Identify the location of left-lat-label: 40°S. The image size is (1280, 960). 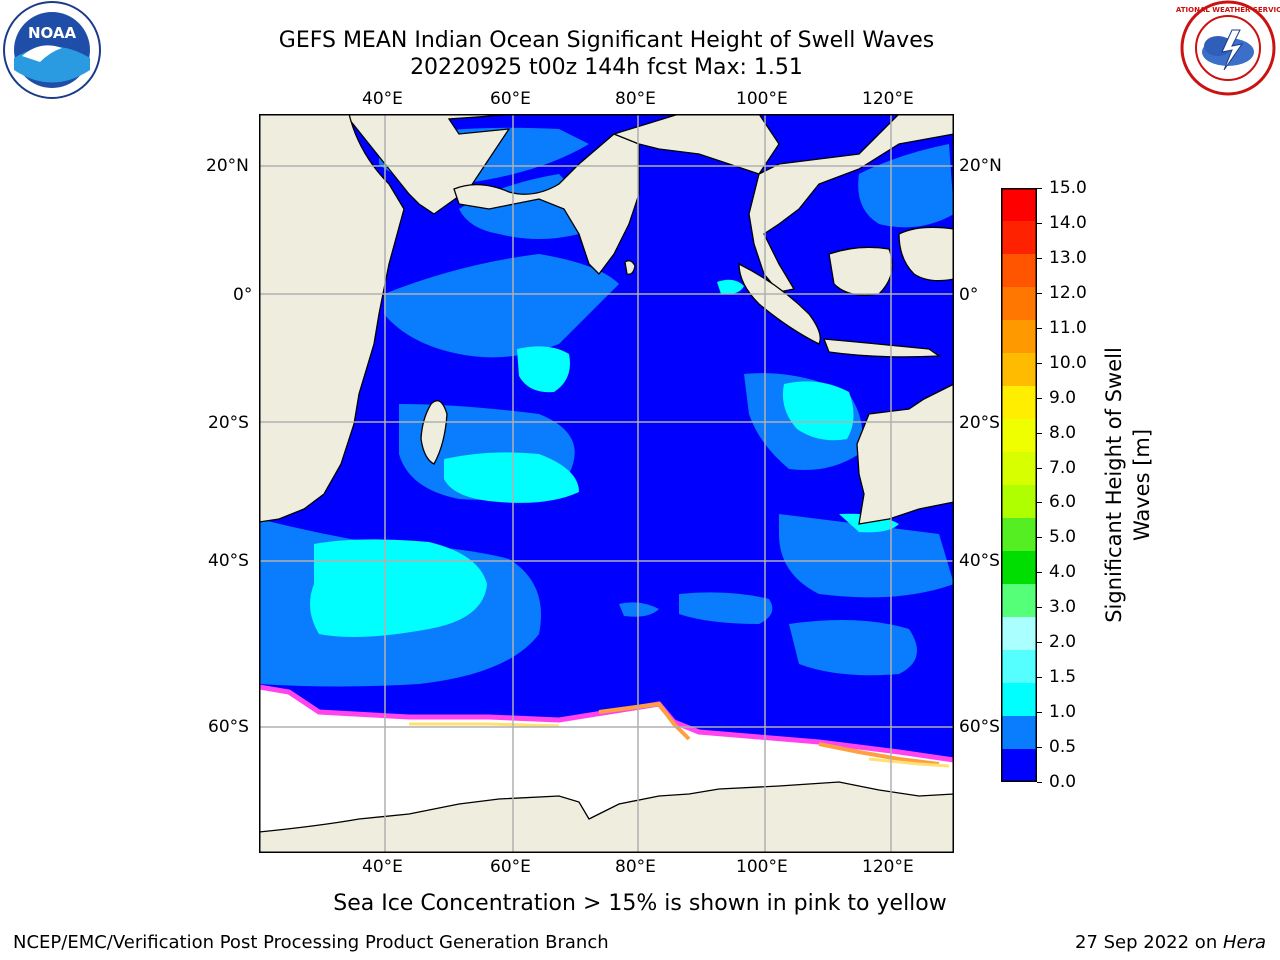
(228, 561).